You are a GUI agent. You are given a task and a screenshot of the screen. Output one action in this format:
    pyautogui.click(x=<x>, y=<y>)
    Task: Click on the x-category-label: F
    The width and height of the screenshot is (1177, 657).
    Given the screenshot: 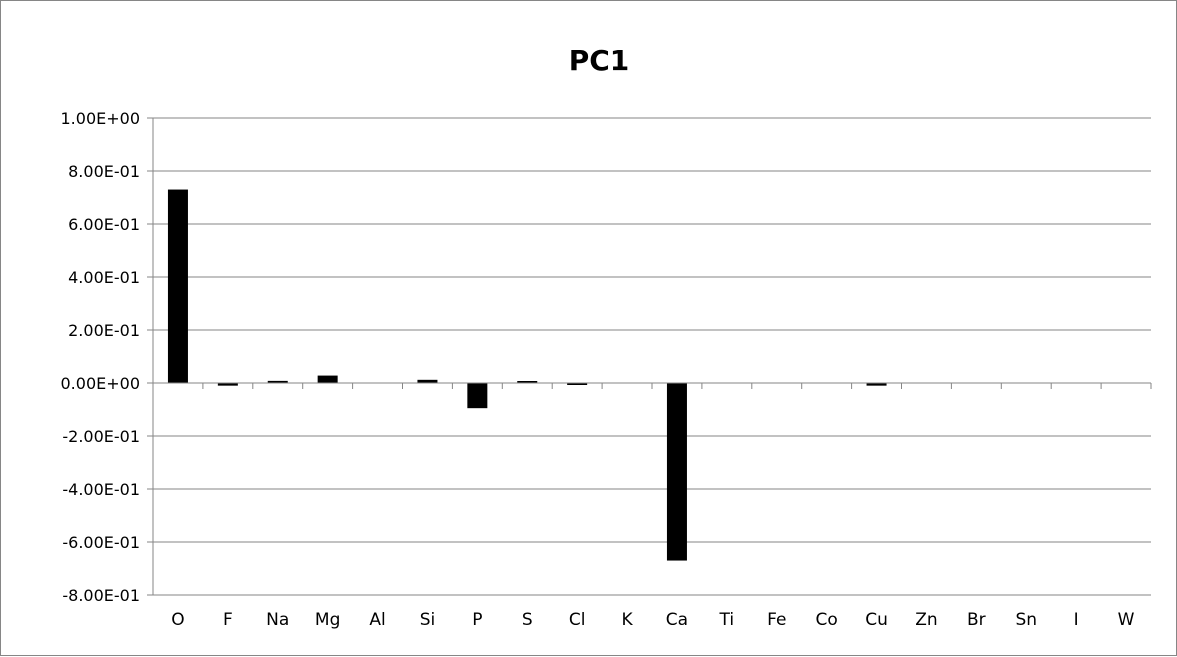 What is the action you would take?
    pyautogui.click(x=228, y=620)
    